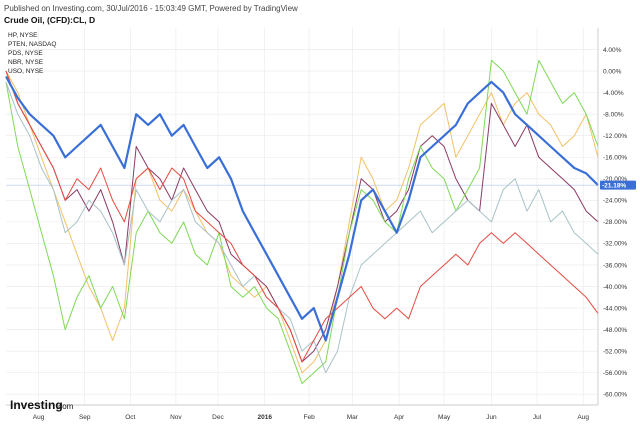 Image resolution: width=640 pixels, height=425 pixels. I want to click on logo-sub-text: .com, so click(65, 406).